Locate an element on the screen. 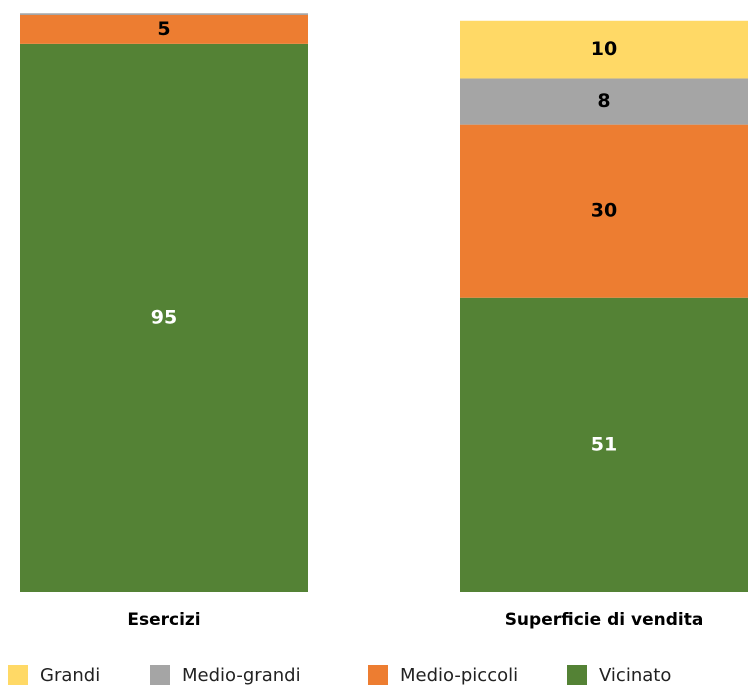  legend-label: Vicinato is located at coordinates (635, 675).